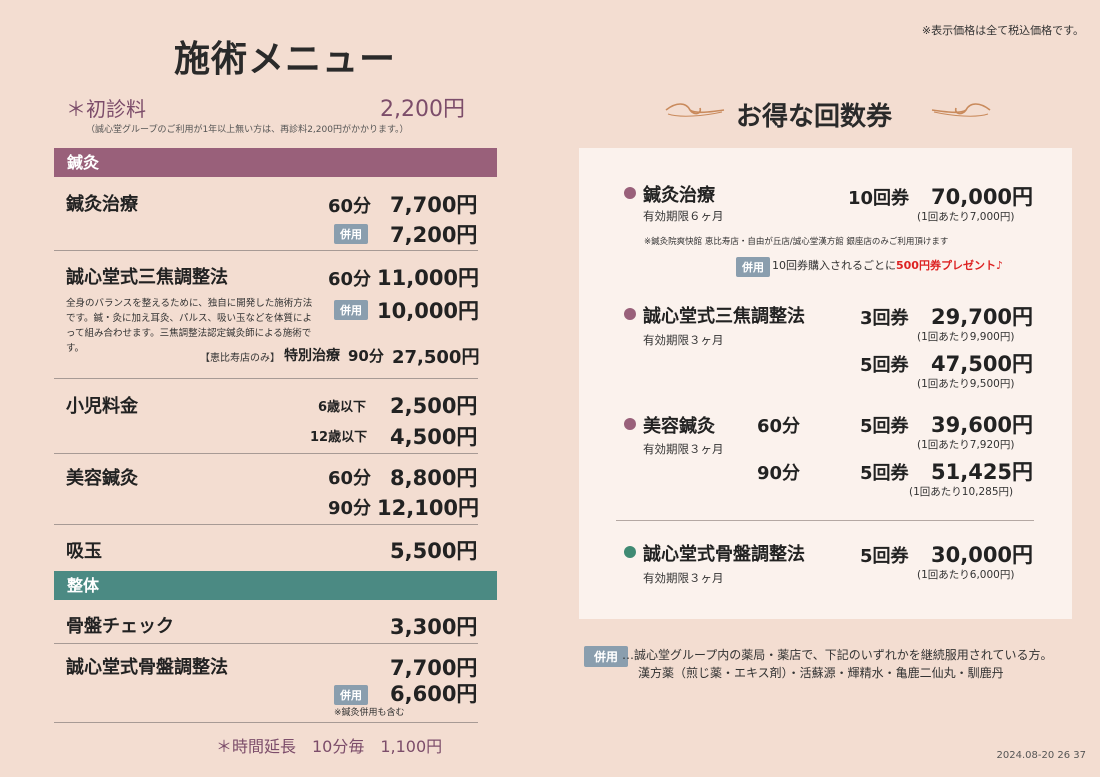  What do you see at coordinates (240, 358) in the screenshot?
I see `special-prefix: 【恵比寿店のみ】` at bounding box center [240, 358].